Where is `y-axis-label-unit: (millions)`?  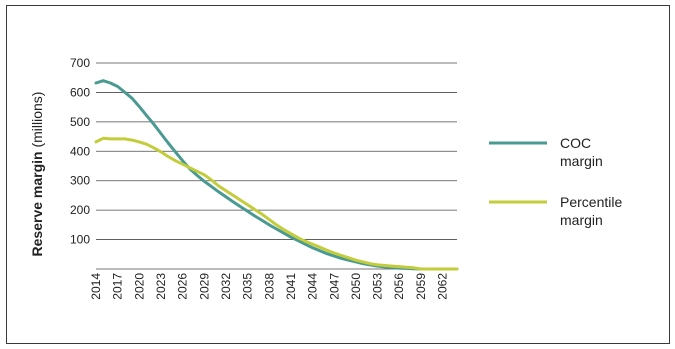
y-axis-label-unit: (millions) is located at coordinates (37, 122).